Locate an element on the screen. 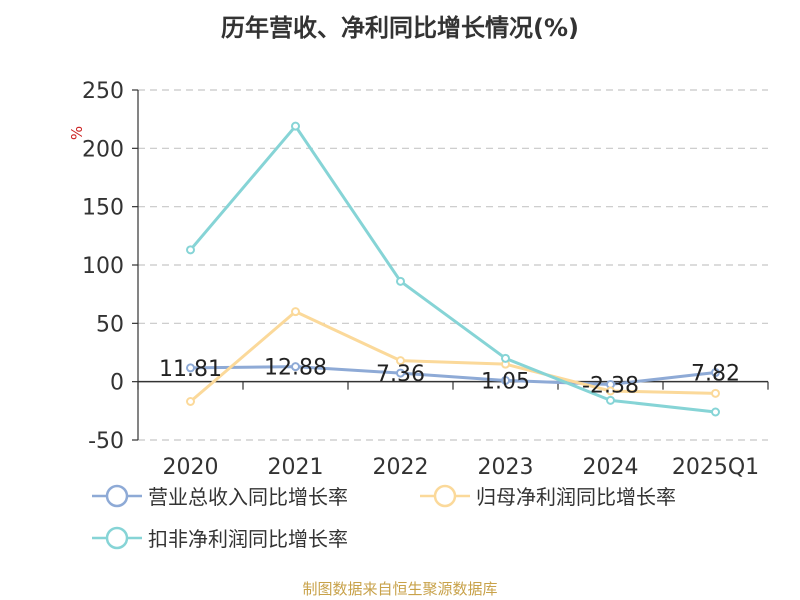 This screenshot has height=600, width=800. legend-label: 扣非净利润同比增长率 is located at coordinates (248, 539).